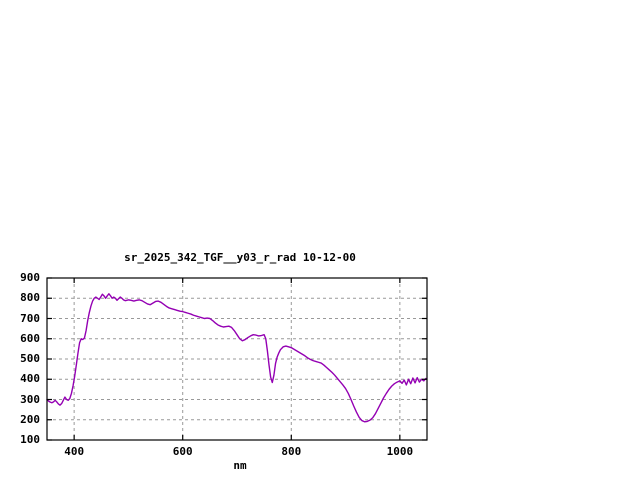 The image size is (640, 480). I want to click on x-axis-tick-label: 1000, so click(400, 451).